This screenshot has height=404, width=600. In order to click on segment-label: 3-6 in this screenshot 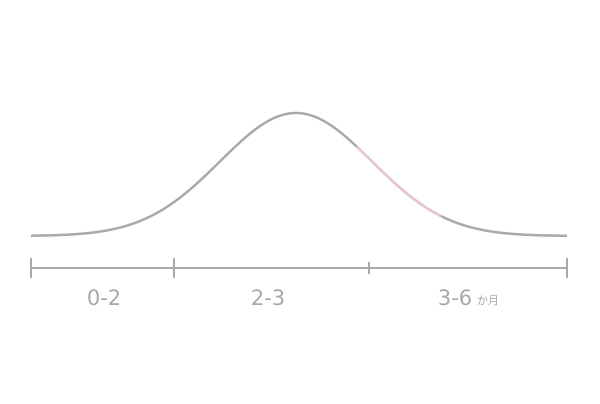, I will do `click(455, 298)`.